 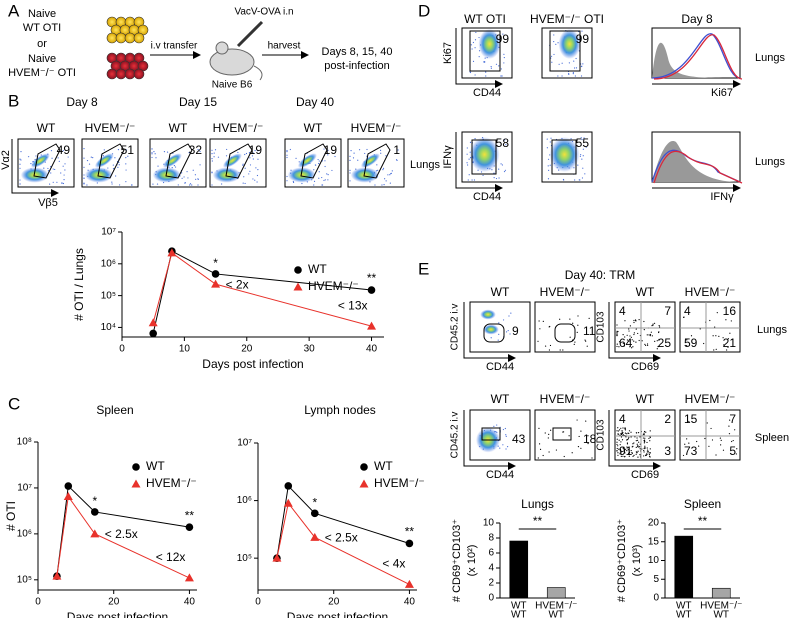 What do you see at coordinates (634, 332) in the screenshot?
I see `axis-arrow` at bounding box center [634, 332].